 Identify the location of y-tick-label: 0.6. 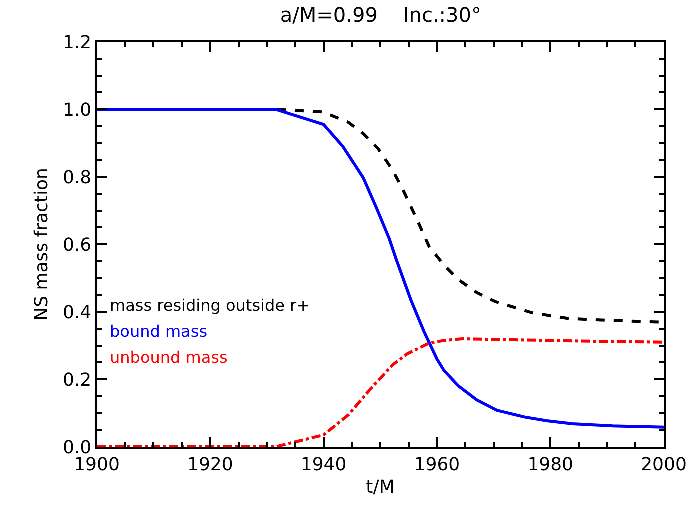
(77, 245).